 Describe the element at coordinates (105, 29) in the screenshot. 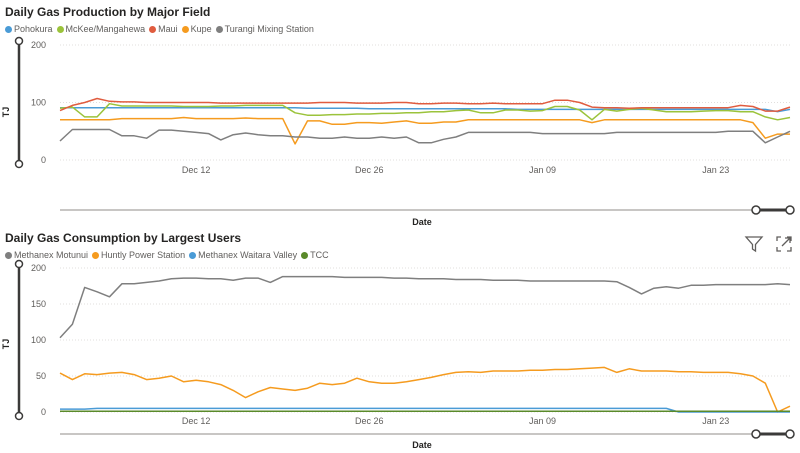

I see `legend-label: McKee/Mangahewa` at that location.